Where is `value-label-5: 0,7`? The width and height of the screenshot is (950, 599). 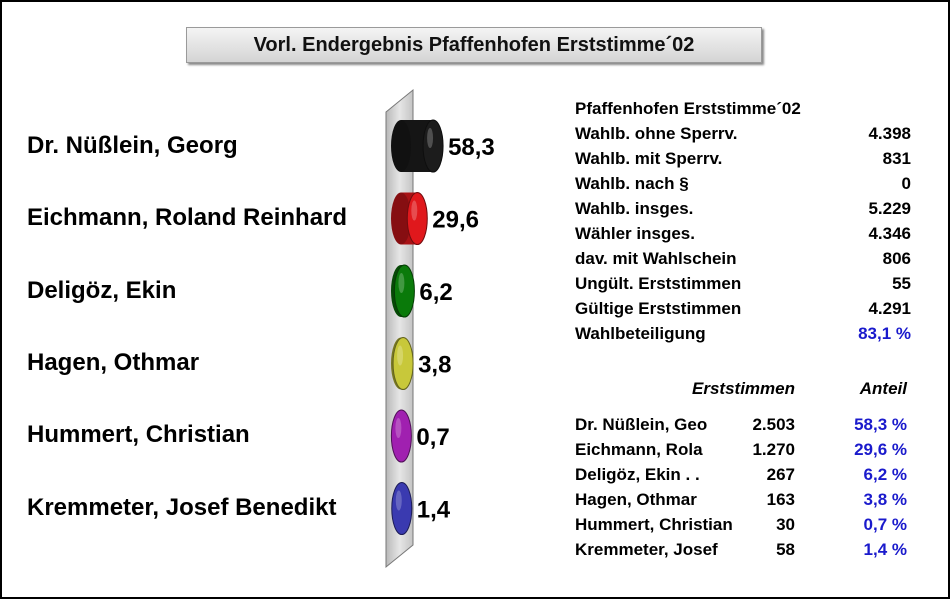
value-label-5: 0,7 is located at coordinates (432, 437).